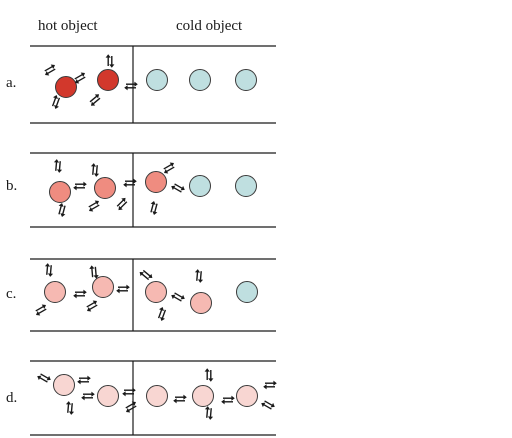 Image resolution: width=512 pixels, height=438 pixels. Describe the element at coordinates (68, 26) in the screenshot. I see `hot-object-header: hot object` at that location.